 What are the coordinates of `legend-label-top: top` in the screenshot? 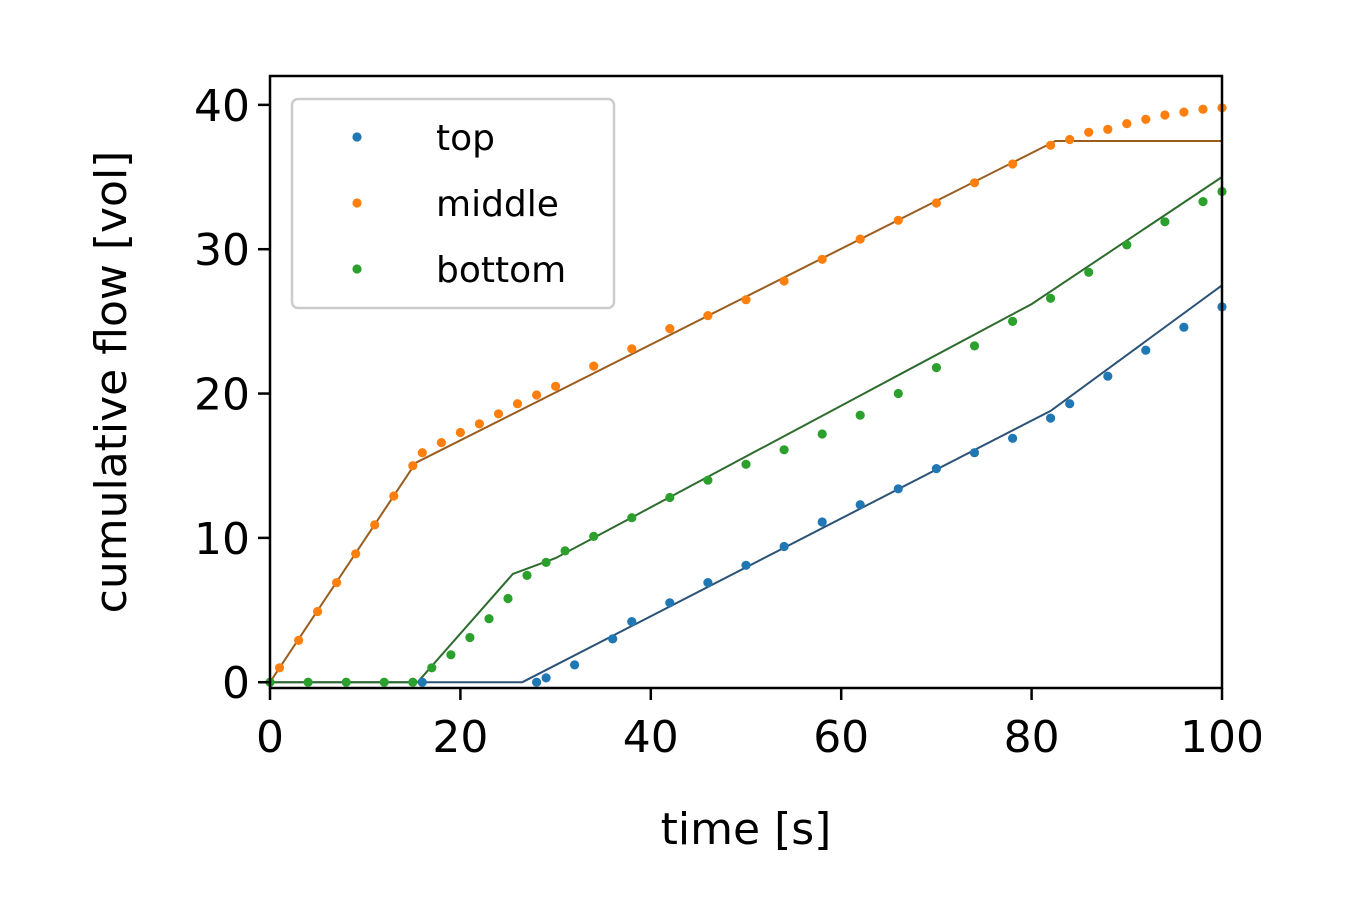 It's located at (465, 138).